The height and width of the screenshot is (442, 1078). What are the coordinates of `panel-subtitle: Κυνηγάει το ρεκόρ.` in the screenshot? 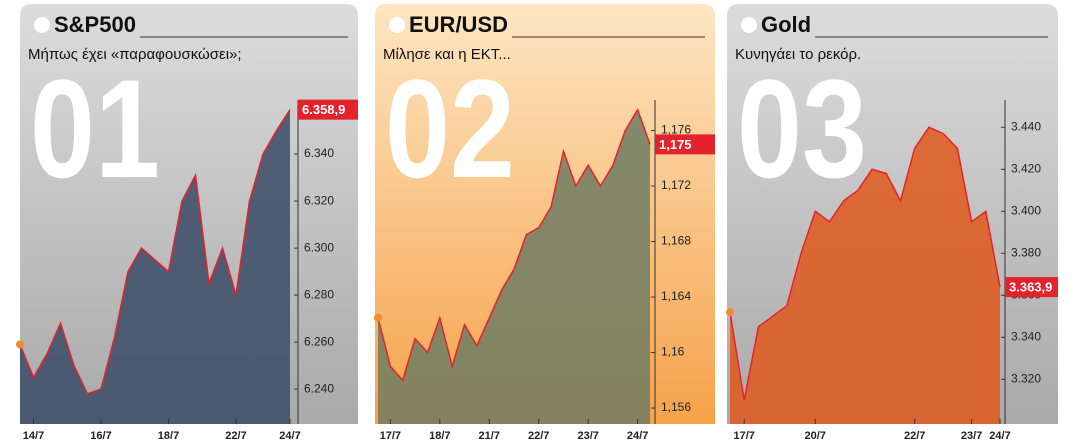 It's located at (798, 54).